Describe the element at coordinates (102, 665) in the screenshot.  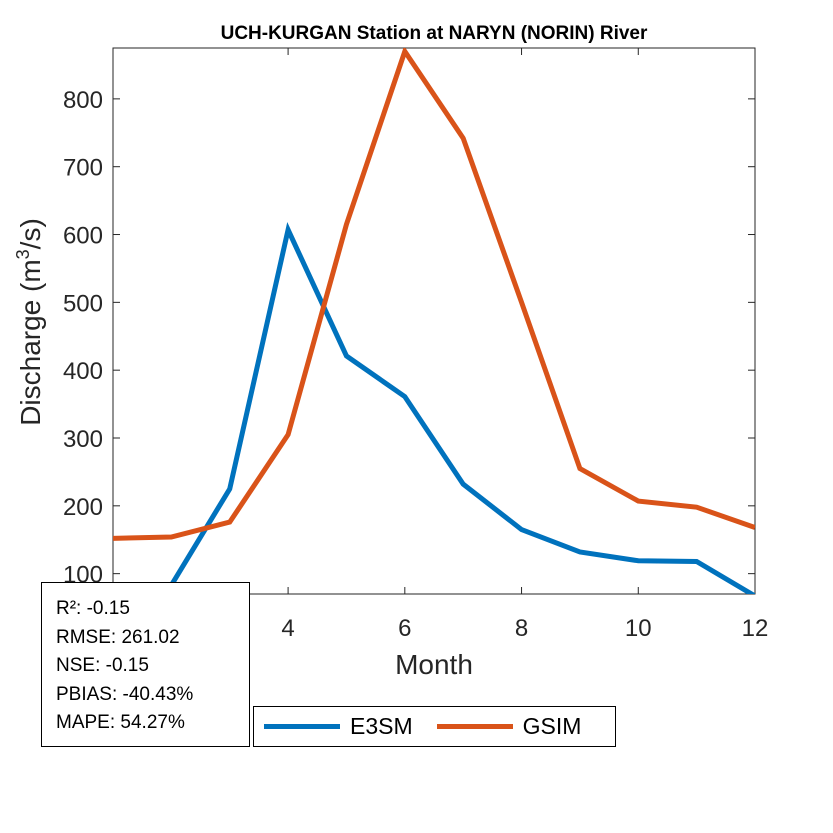
I see `stat-nse: NSE: -0.15` at that location.